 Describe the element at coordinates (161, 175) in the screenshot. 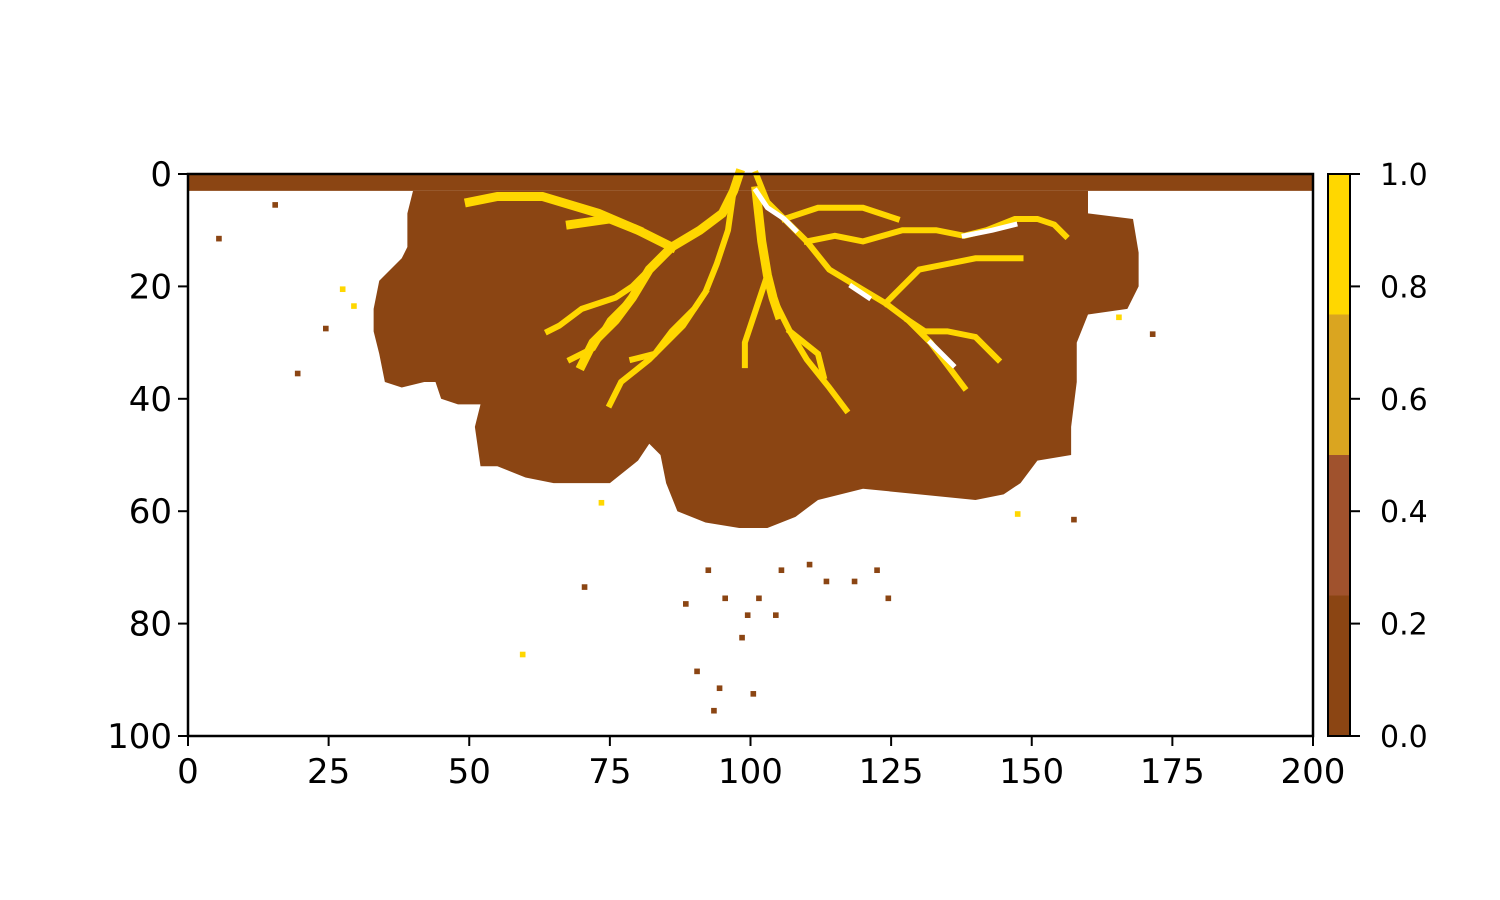

I see `y-tick-label: 0` at that location.